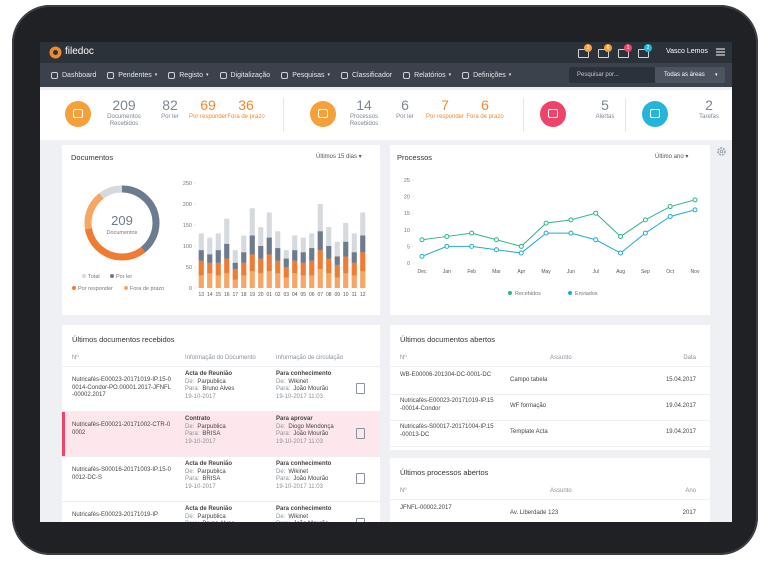 The height and width of the screenshot is (562, 770). Describe the element at coordinates (405, 117) in the screenshot. I see `stat-label: Por ler` at that location.